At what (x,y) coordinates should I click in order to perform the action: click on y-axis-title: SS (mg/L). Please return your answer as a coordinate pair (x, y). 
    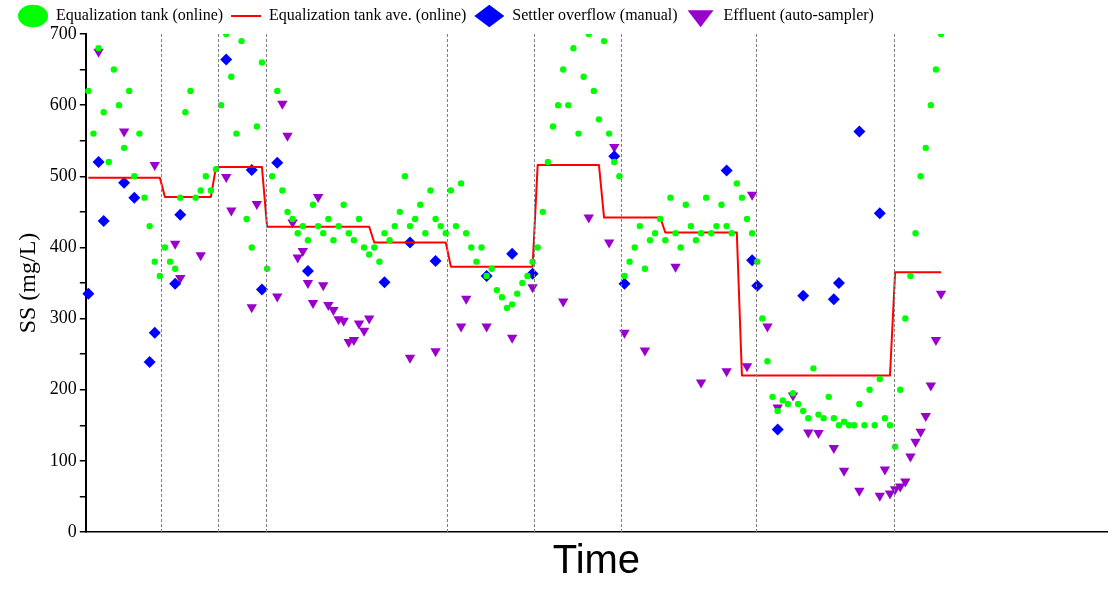
    Looking at the image, I should click on (26, 283).